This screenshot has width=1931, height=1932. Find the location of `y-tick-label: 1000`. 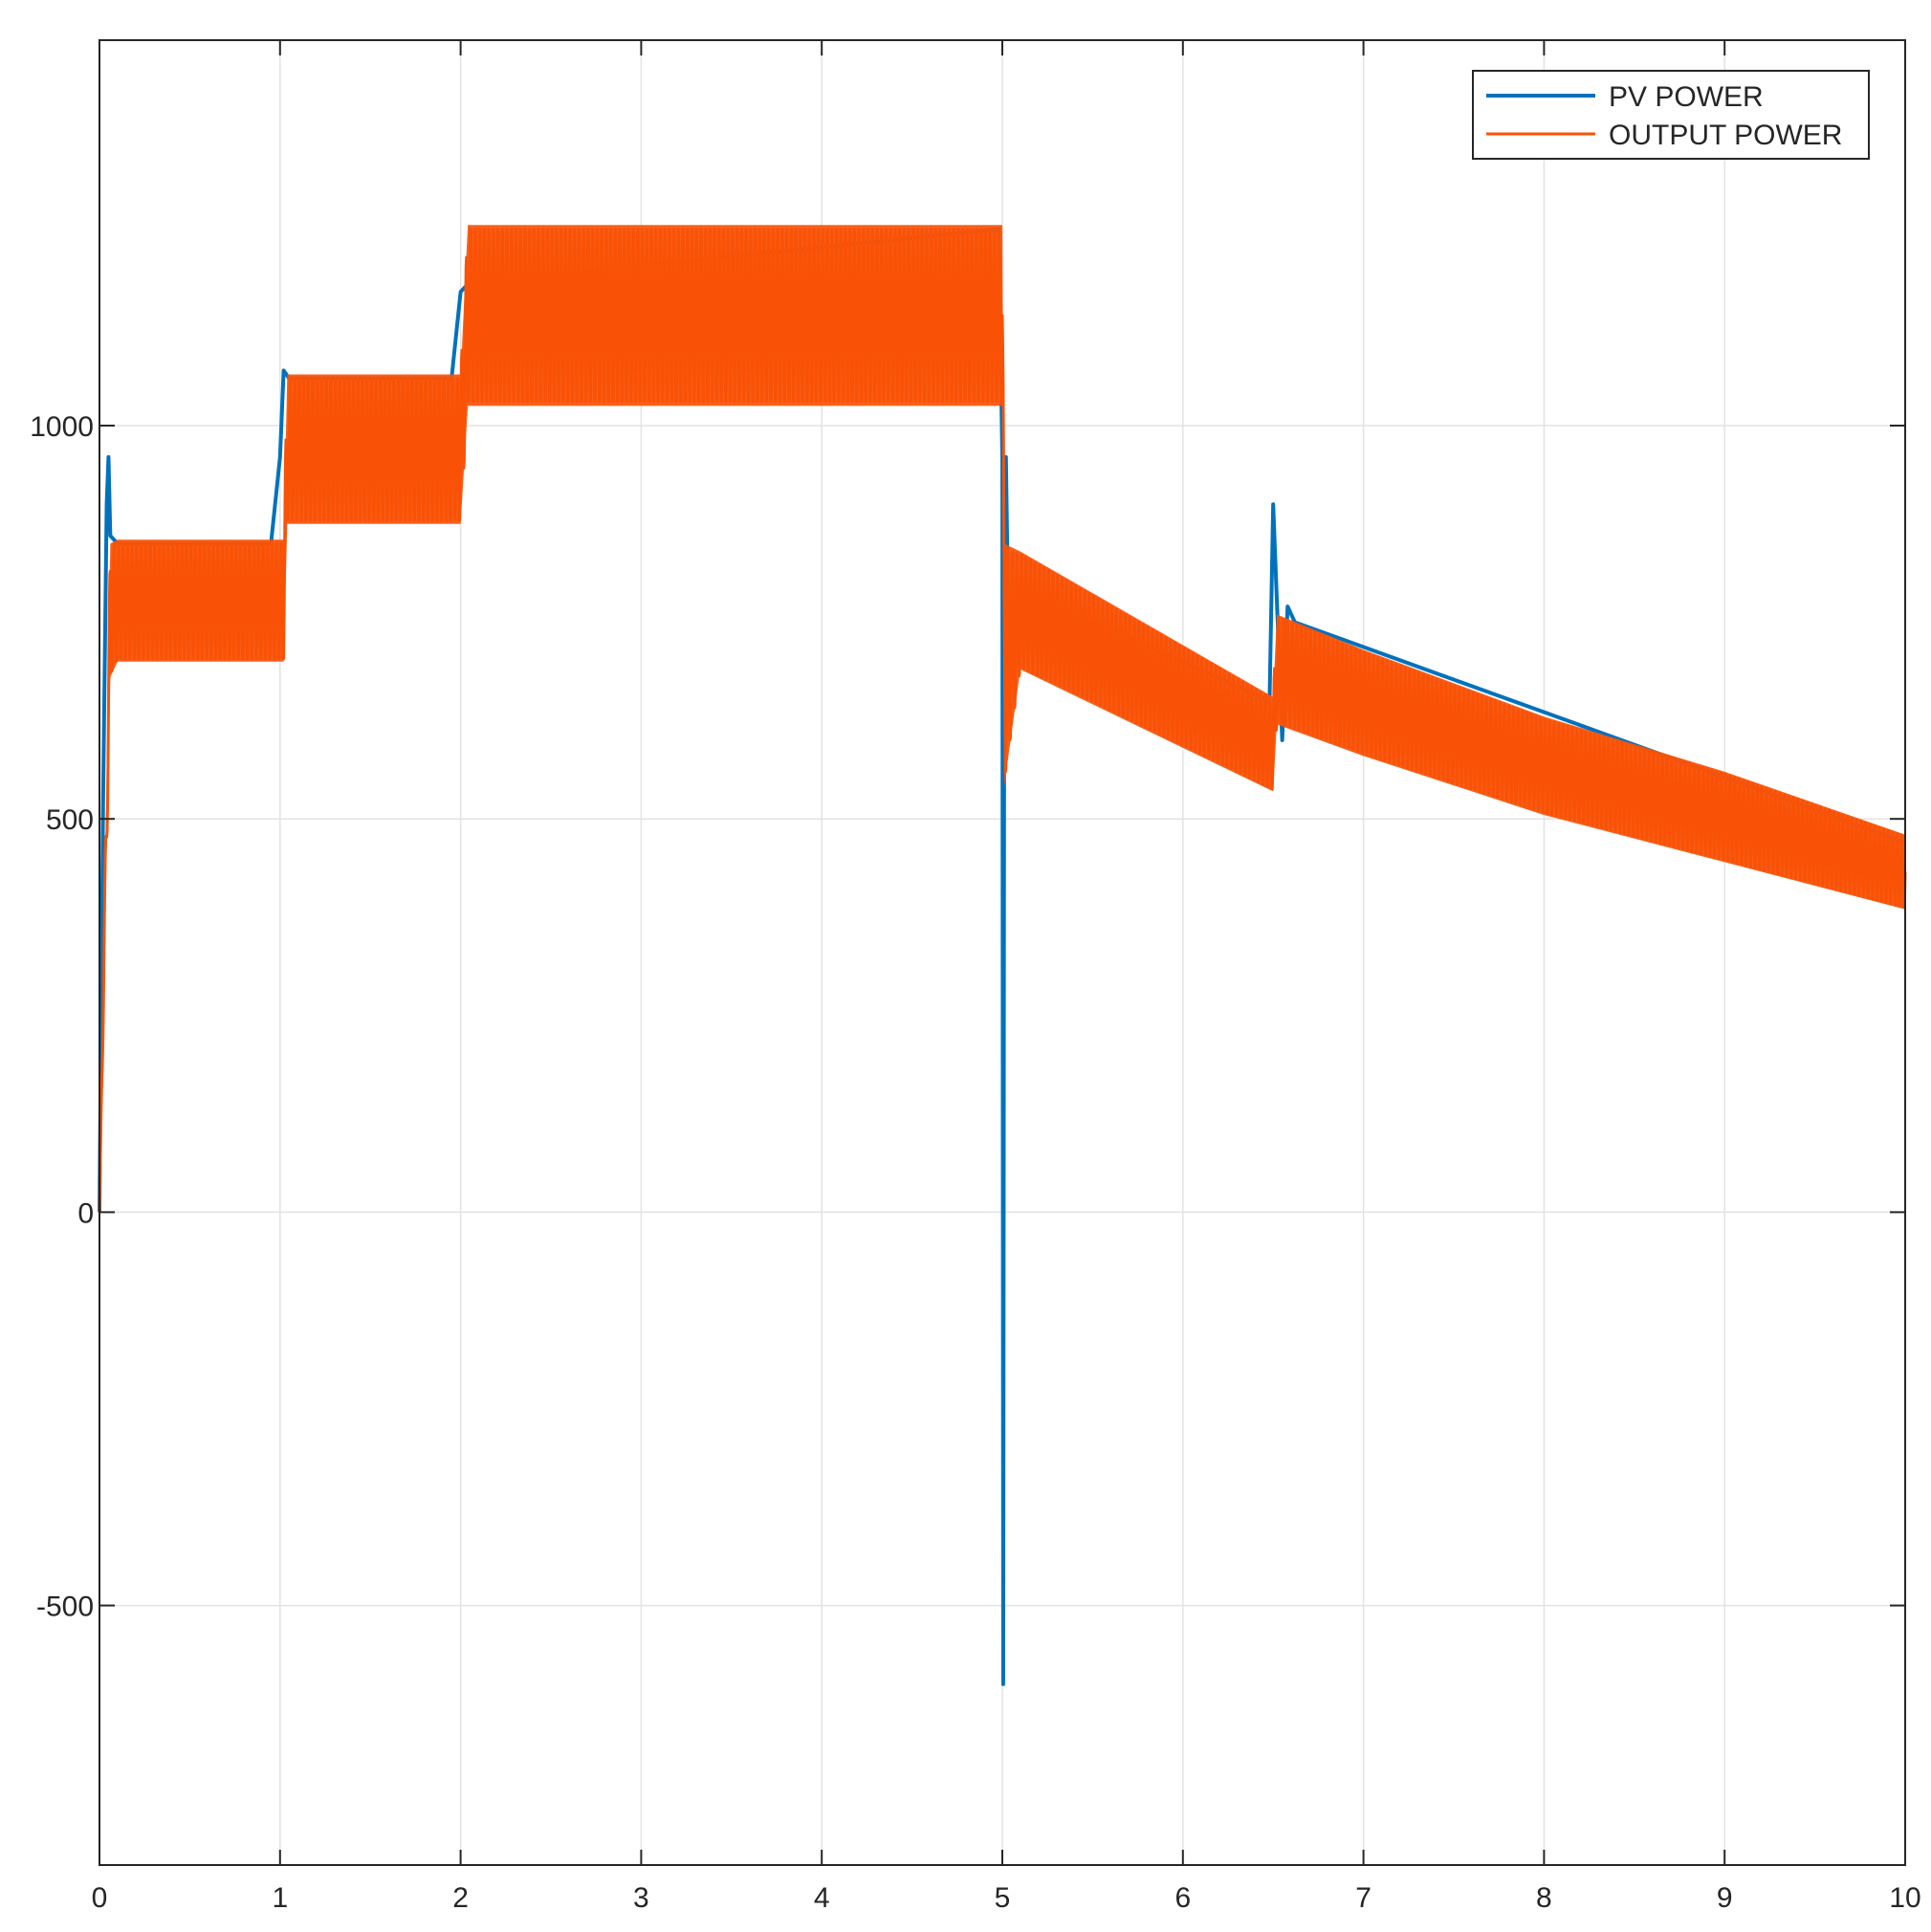

y-tick-label: 1000 is located at coordinates (62, 427).